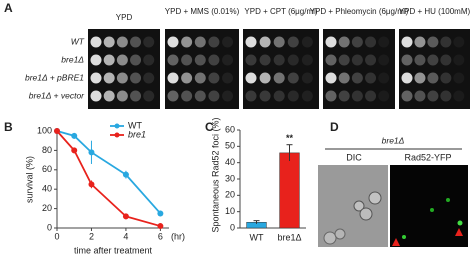  What do you see at coordinates (230, 178) in the screenshot?
I see `y-tick-label: 30` at bounding box center [230, 178].